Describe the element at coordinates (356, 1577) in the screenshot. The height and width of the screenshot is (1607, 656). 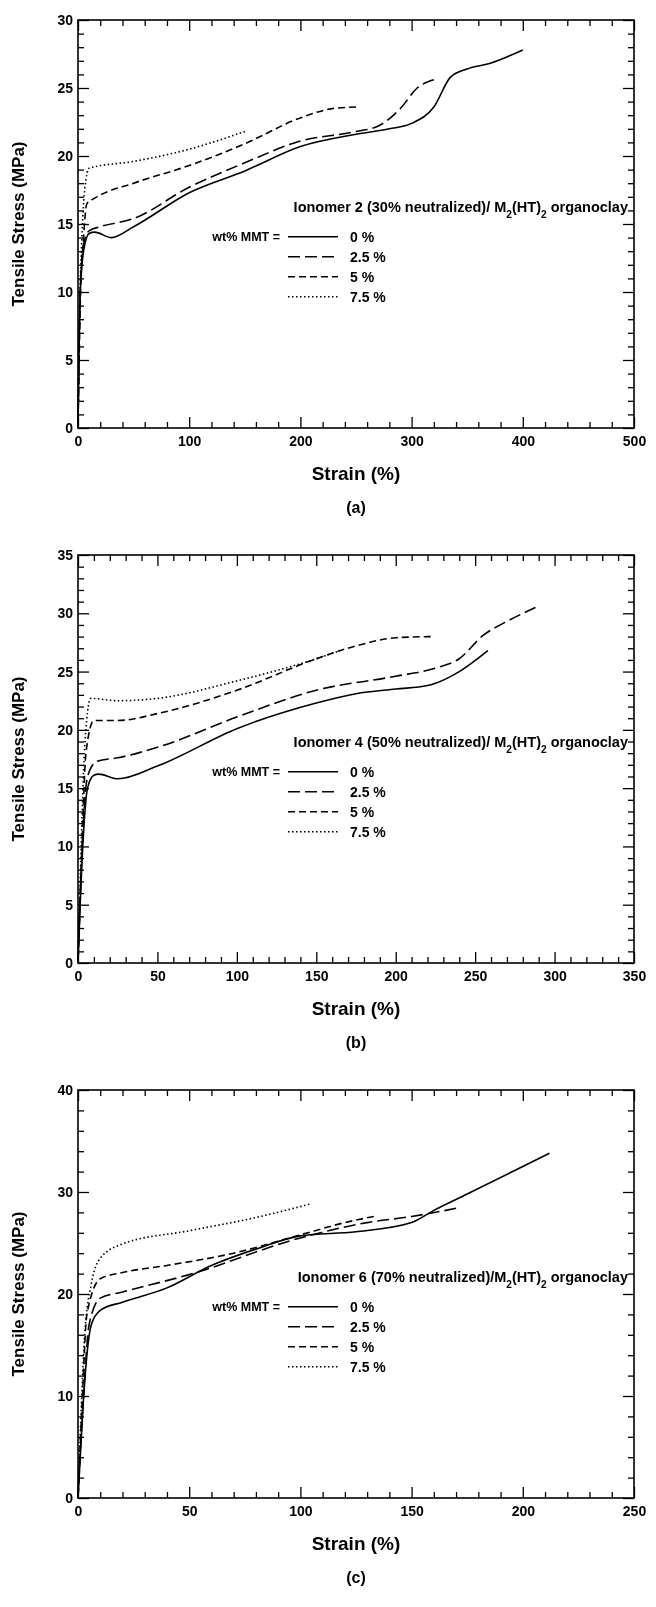
I see `text: (c)` at that location.